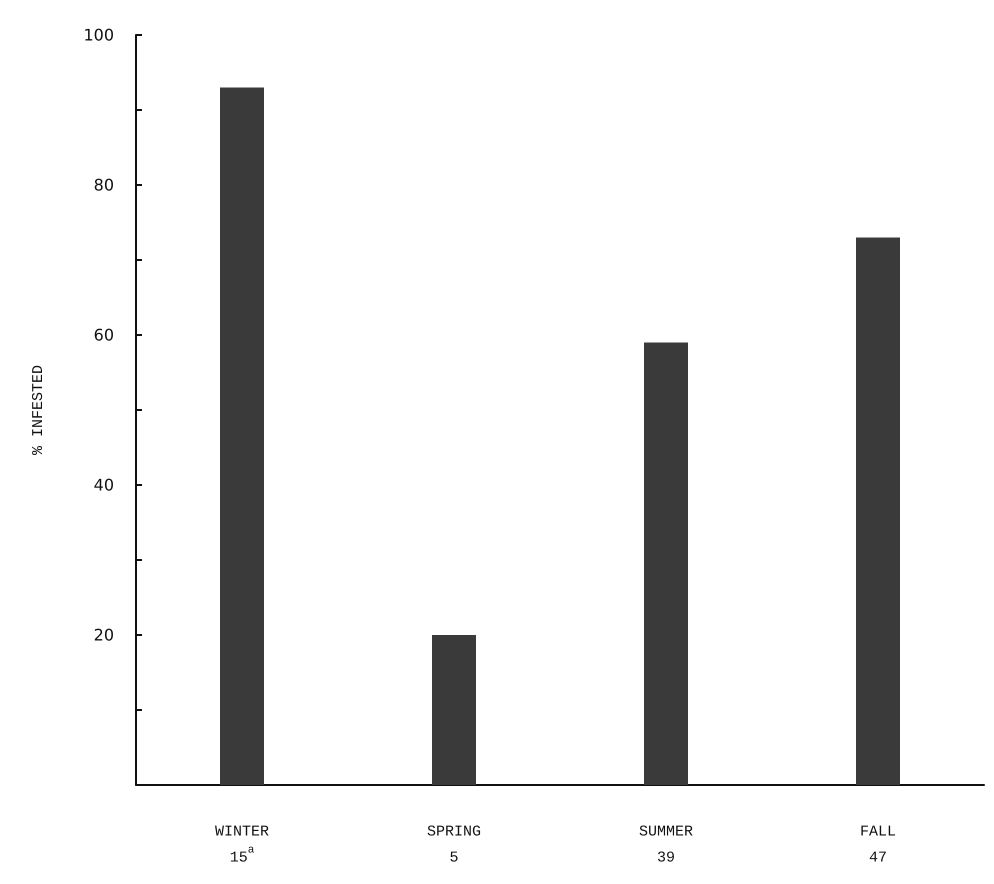  What do you see at coordinates (104, 185) in the screenshot?
I see `y-tick-label: 80` at bounding box center [104, 185].